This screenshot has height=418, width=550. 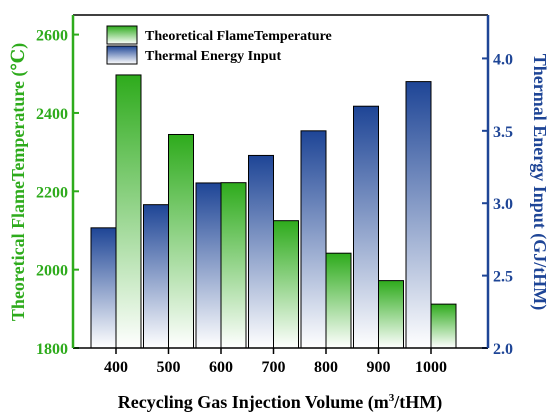 What do you see at coordinates (52, 114) in the screenshot?
I see `left-tick-label-2400: 2400` at bounding box center [52, 114].